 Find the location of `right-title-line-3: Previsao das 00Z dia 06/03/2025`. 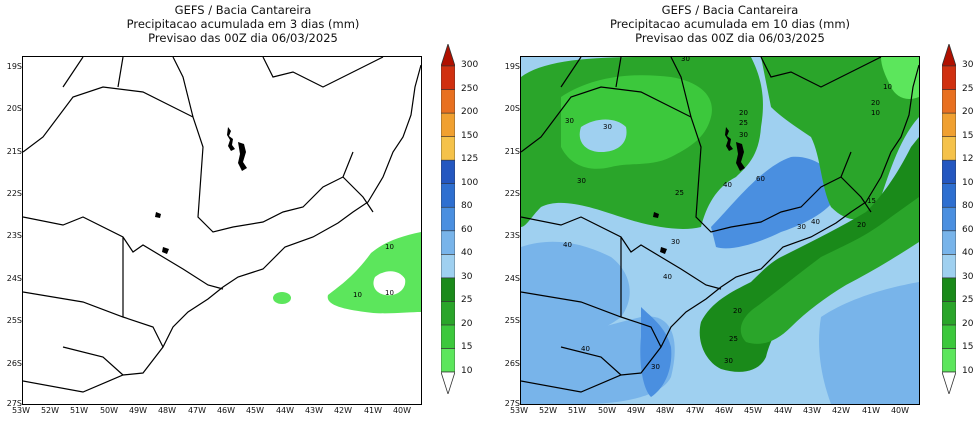

right-title-line-3: Previsao das 00Z dia 06/03/2025 is located at coordinates (730, 38).